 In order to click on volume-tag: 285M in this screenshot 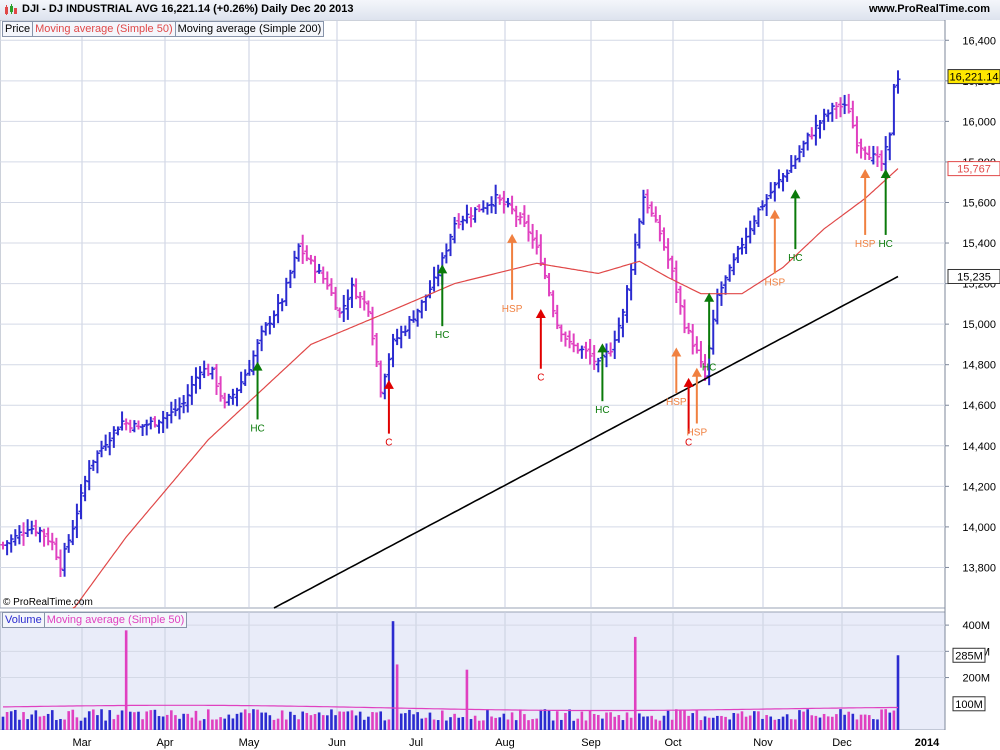, I will do `click(969, 655)`.